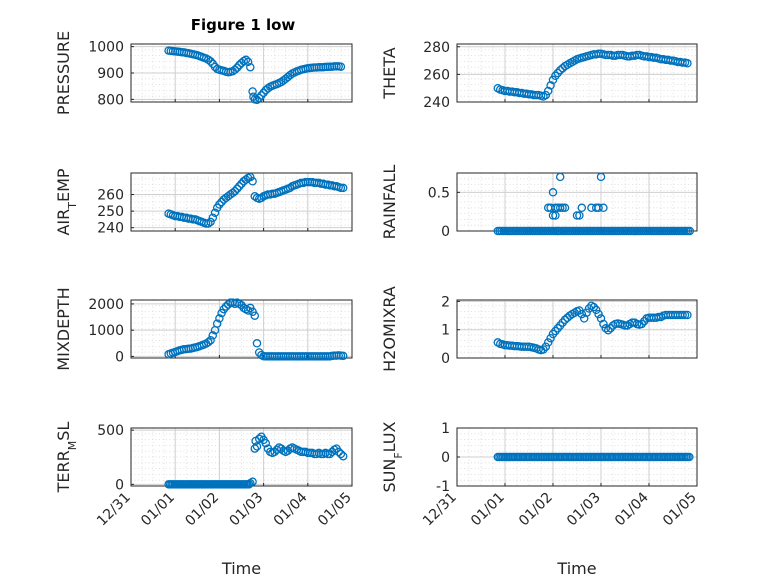 This screenshot has height=583, width=778. What do you see at coordinates (335, 510) in the screenshot?
I see `x-tick-label: 01/05` at bounding box center [335, 510].